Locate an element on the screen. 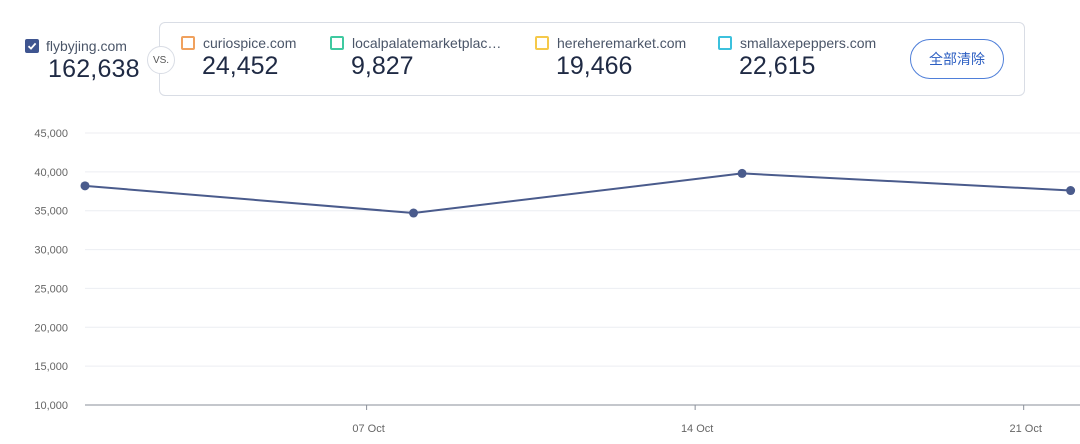  y-tick-label: 15,000 is located at coordinates (51, 367).